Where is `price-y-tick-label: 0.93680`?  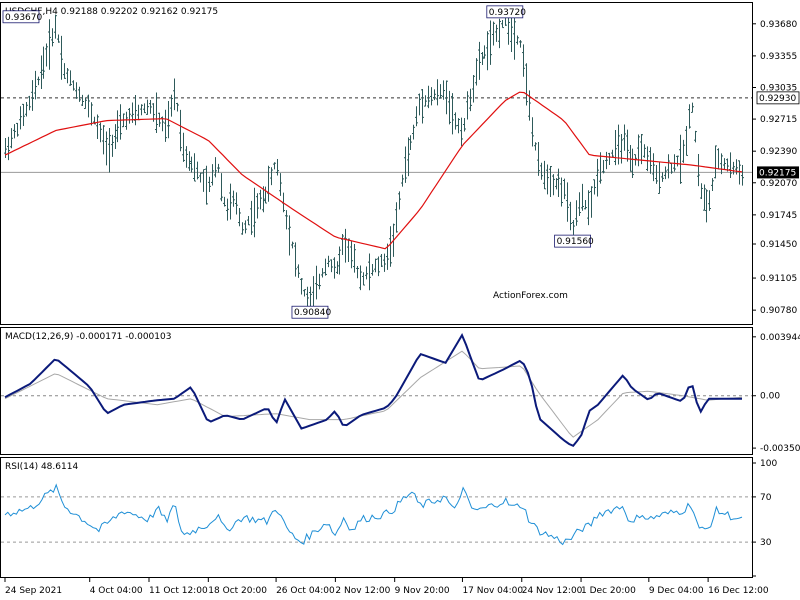 price-y-tick-label: 0.93680 is located at coordinates (778, 25).